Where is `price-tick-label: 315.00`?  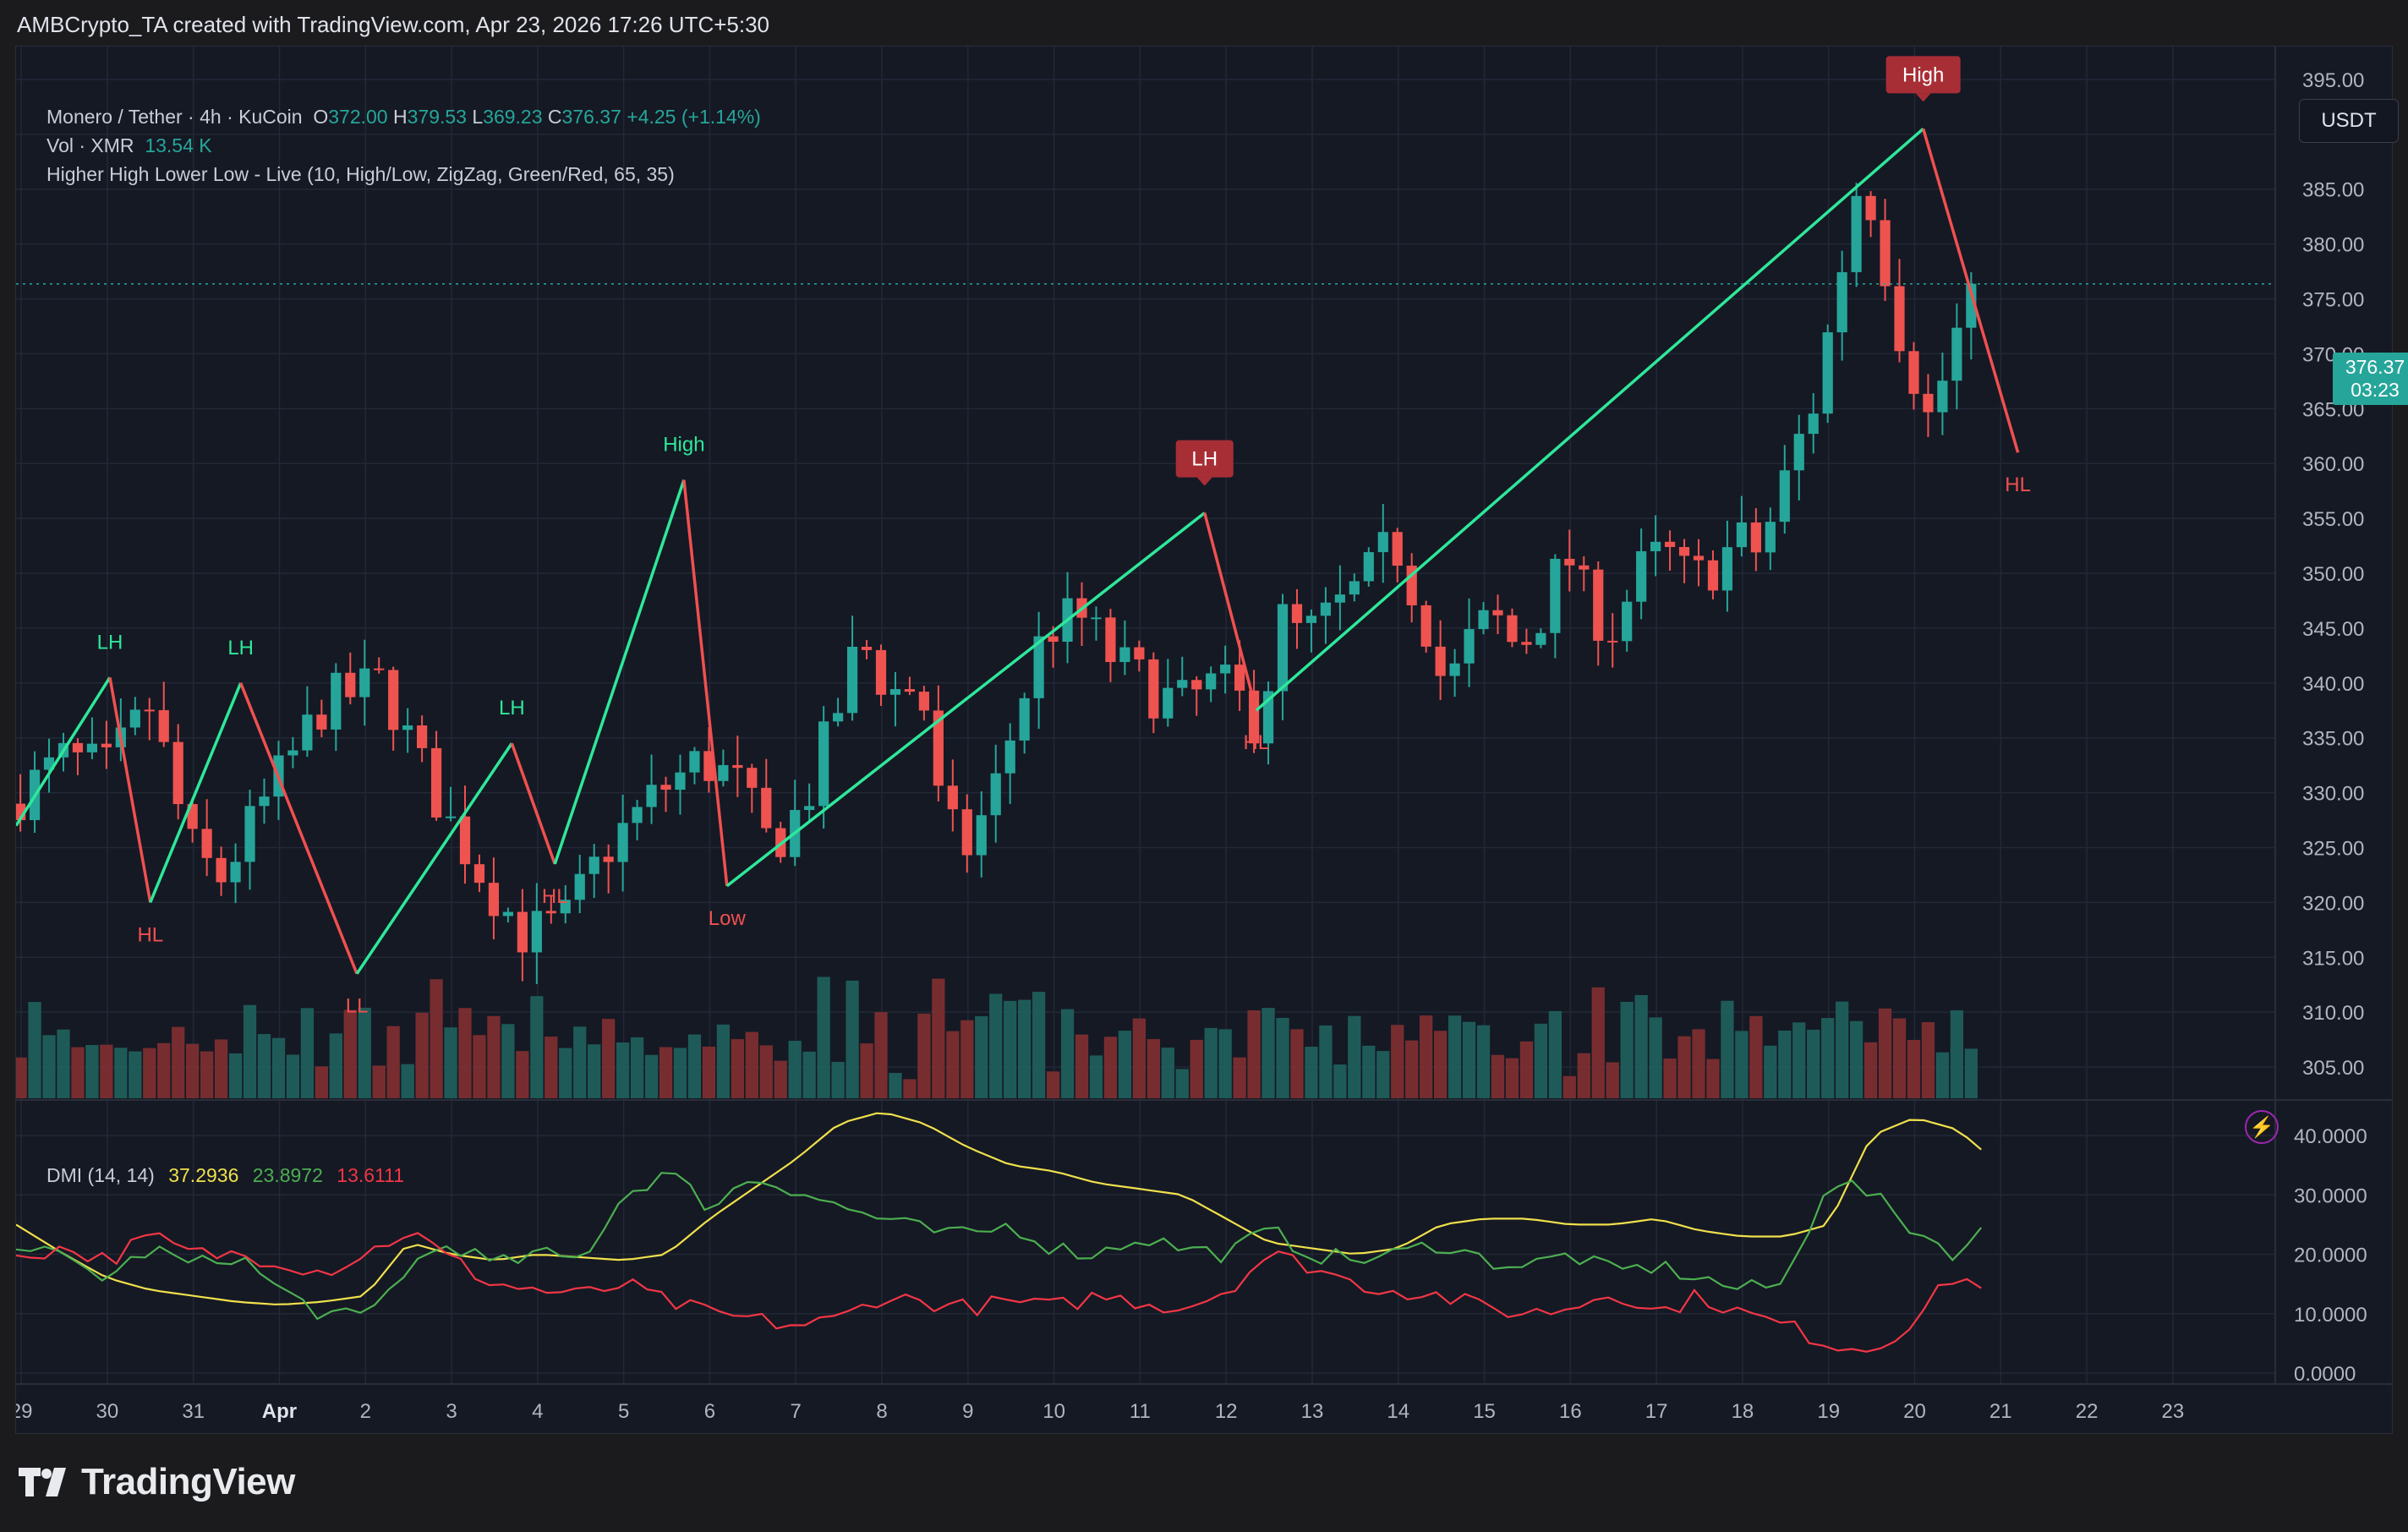 price-tick-label: 315.00 is located at coordinates (2333, 958).